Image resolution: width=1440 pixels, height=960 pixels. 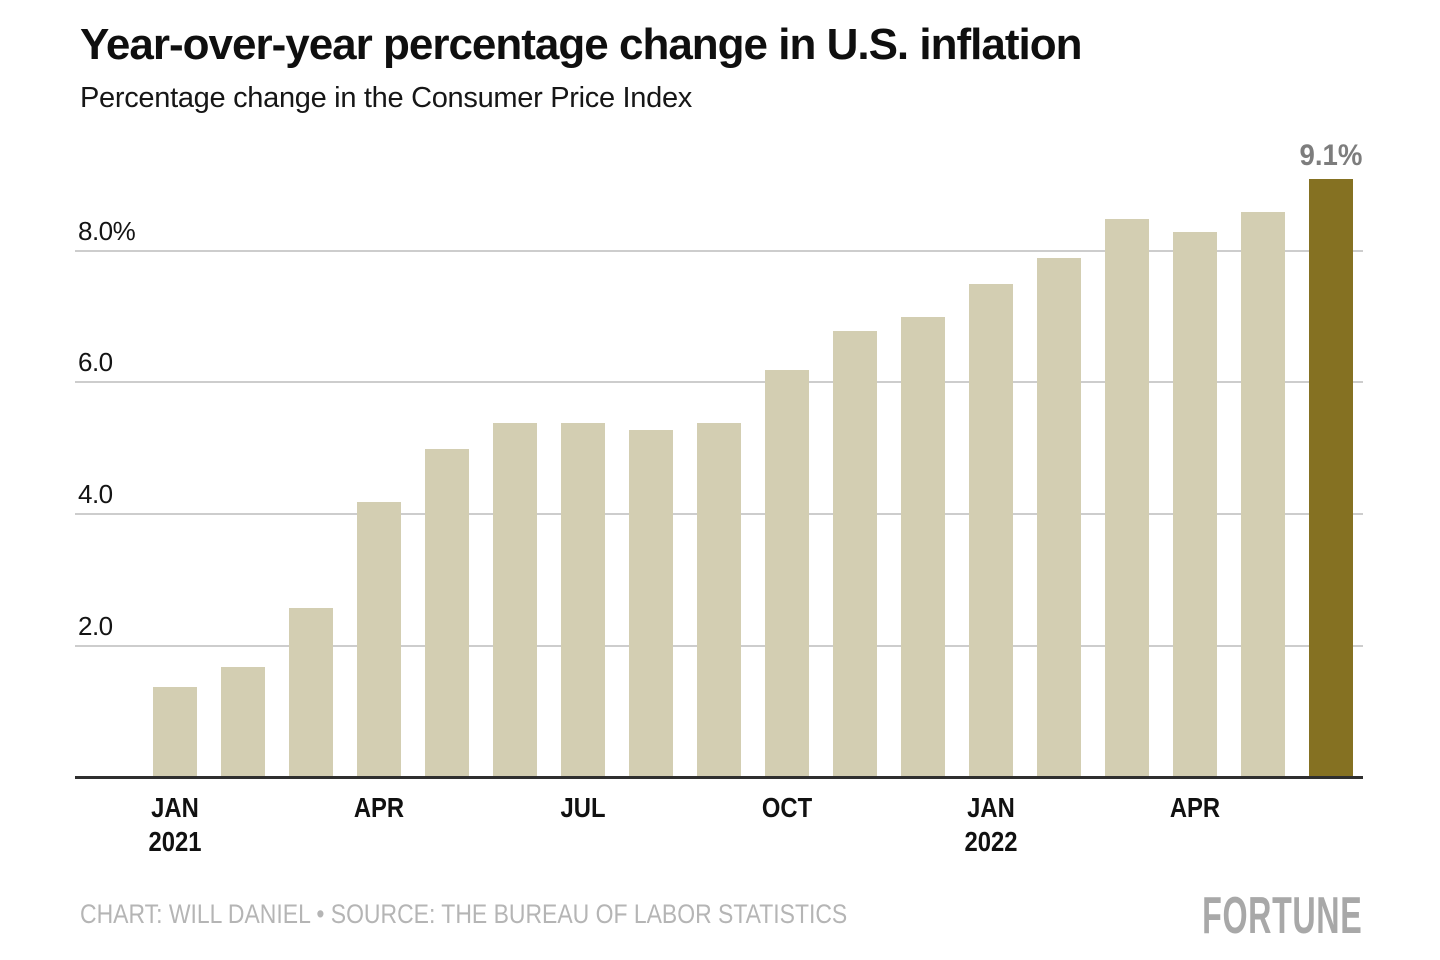 I want to click on bar-dec-2021, so click(x=923, y=548).